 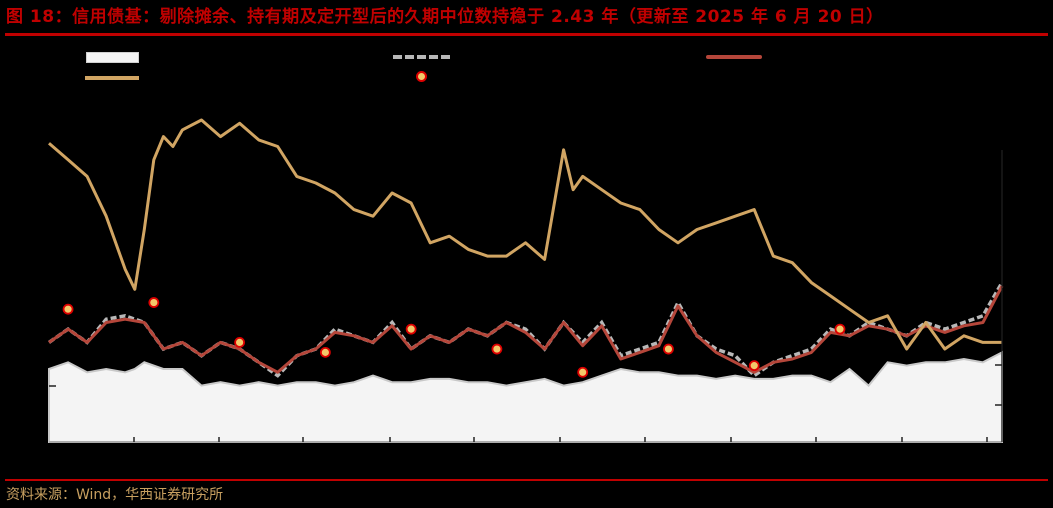 I want to click on source-note: 资料来源：Wind，华西证券研究所, so click(x=115, y=495).